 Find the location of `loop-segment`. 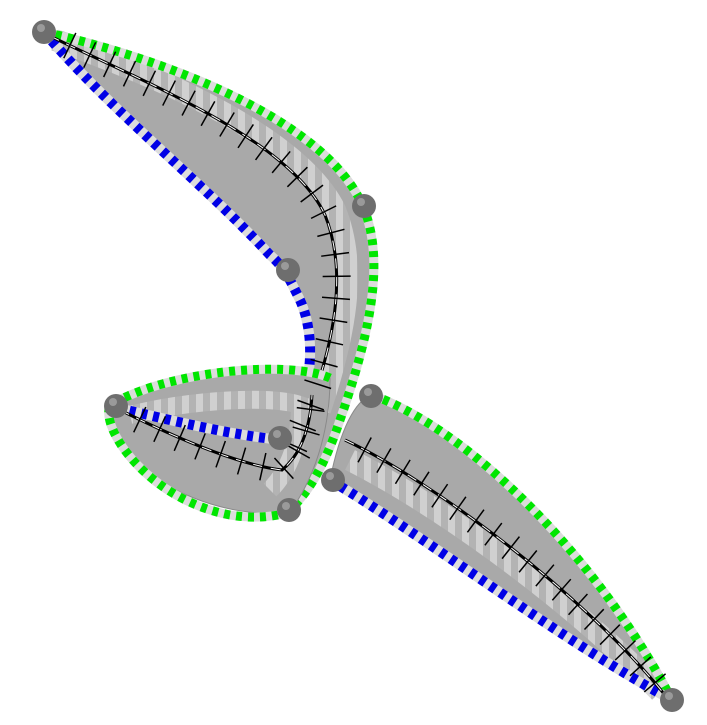

loop-segment is located at coordinates (218, 443).